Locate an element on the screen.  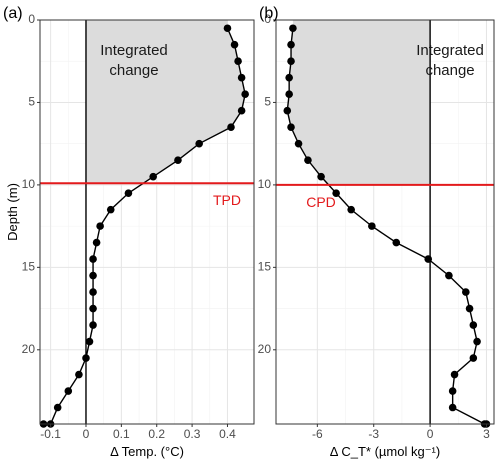
x-tick-label: 0.2 is located at coordinates (156, 434).